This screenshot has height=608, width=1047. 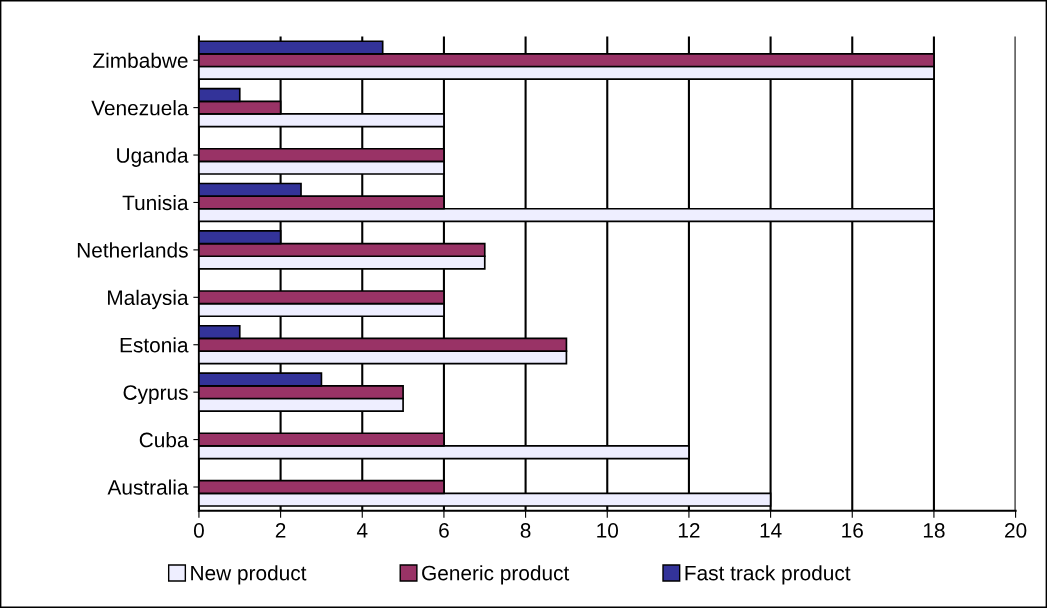 I want to click on x-tick-label: 18, so click(x=934, y=530).